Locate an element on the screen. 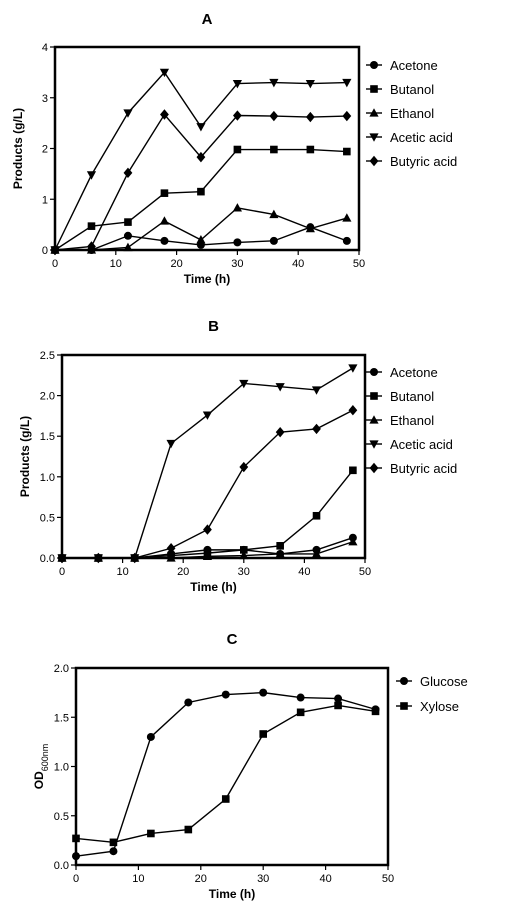 This screenshot has height=915, width=512. legend-label: Butyric acid is located at coordinates (423, 468).